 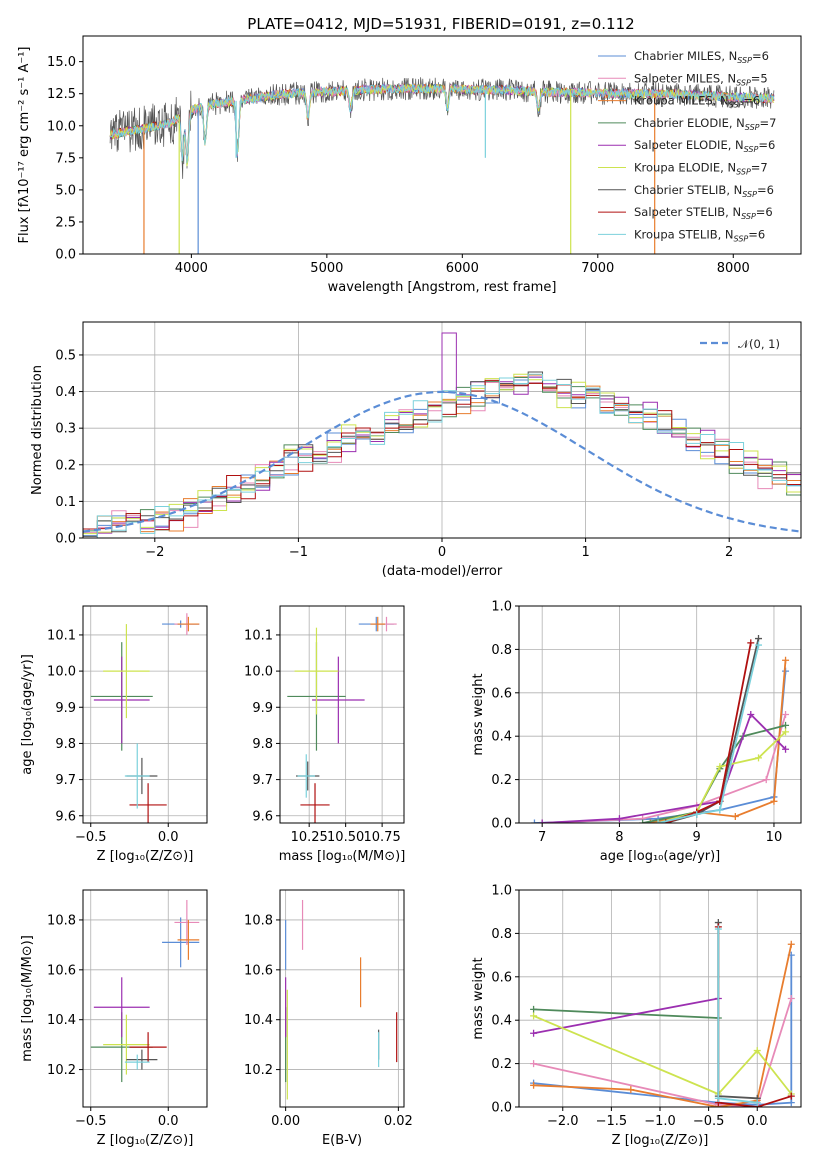 What do you see at coordinates (145, 991) in the screenshot?
I see `plot-area-mass_vs_Z` at bounding box center [145, 991].